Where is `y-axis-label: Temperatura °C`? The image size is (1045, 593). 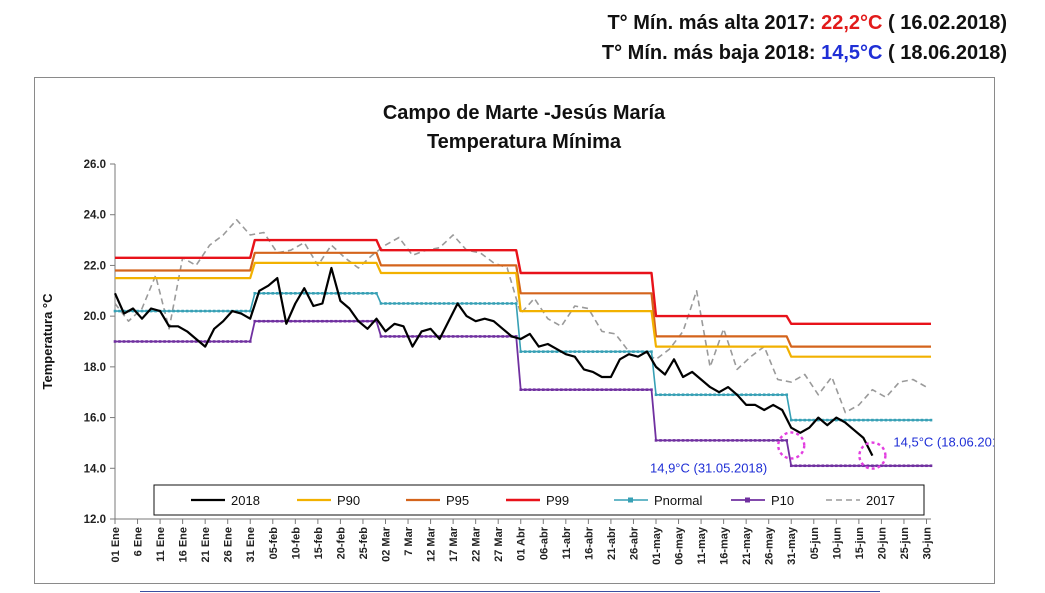
y-axis-label: Temperatura °C is located at coordinates (47, 341).